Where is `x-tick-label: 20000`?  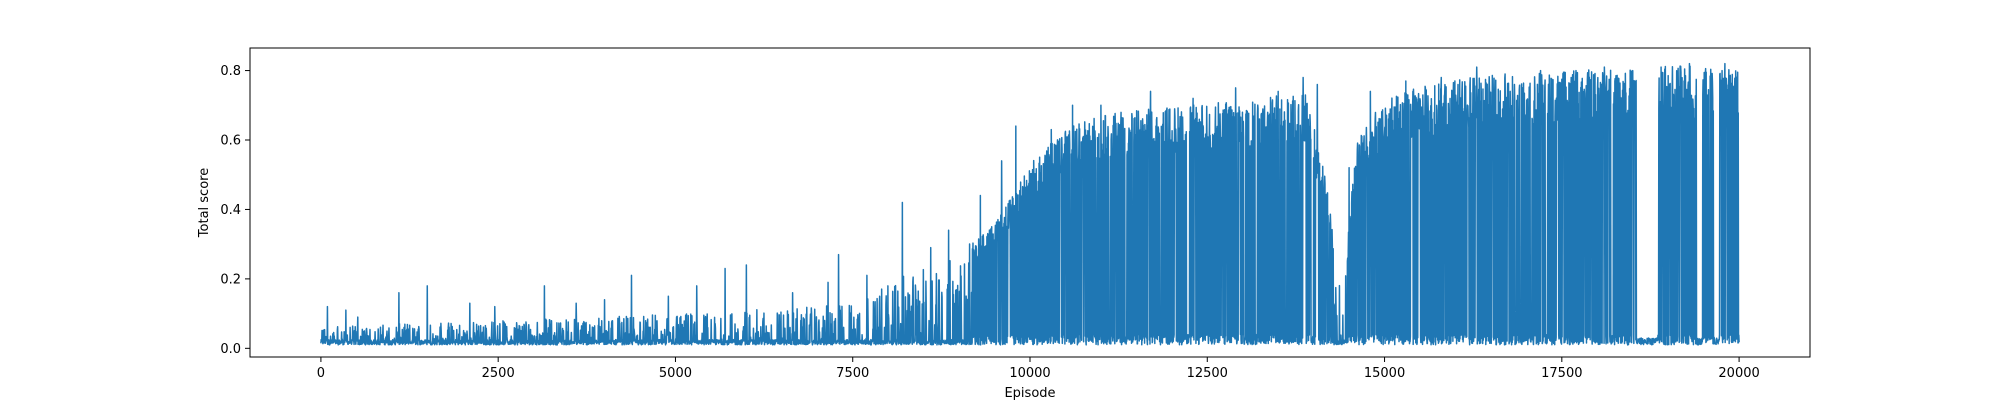 x-tick-label: 20000 is located at coordinates (1738, 373).